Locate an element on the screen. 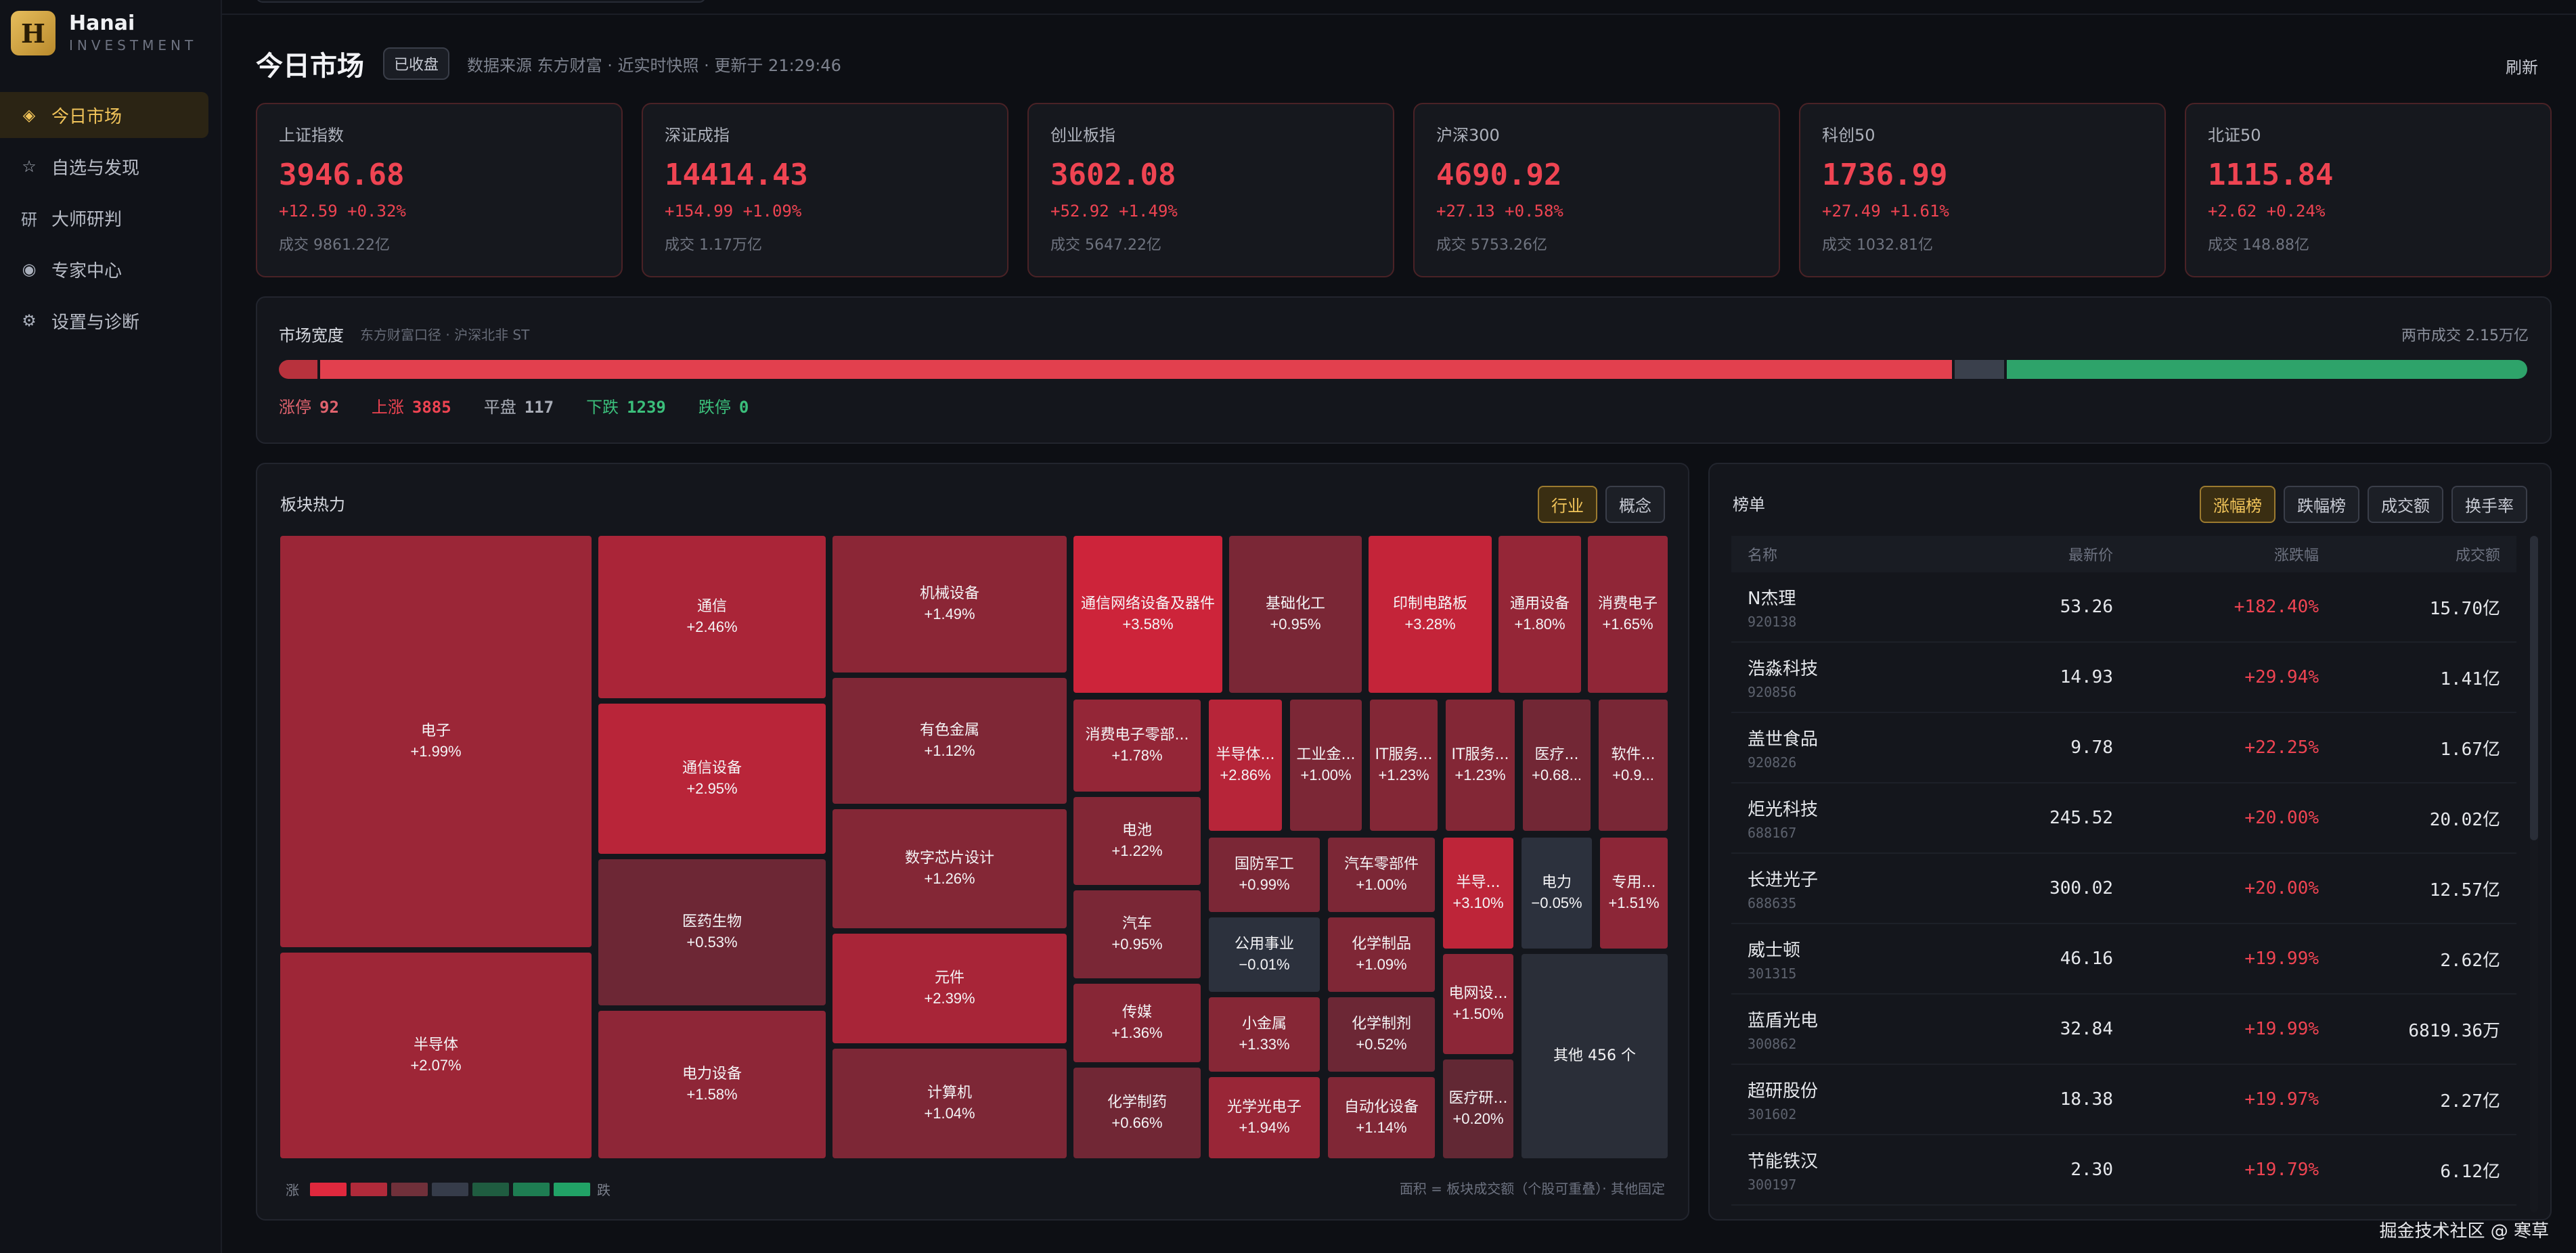  column-header-price: 最新价 is located at coordinates (2090, 555).